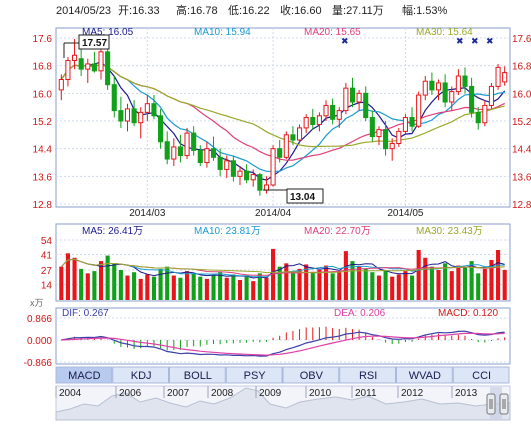  What do you see at coordinates (47, 241) in the screenshot?
I see `volume-y-tick: 54` at bounding box center [47, 241].